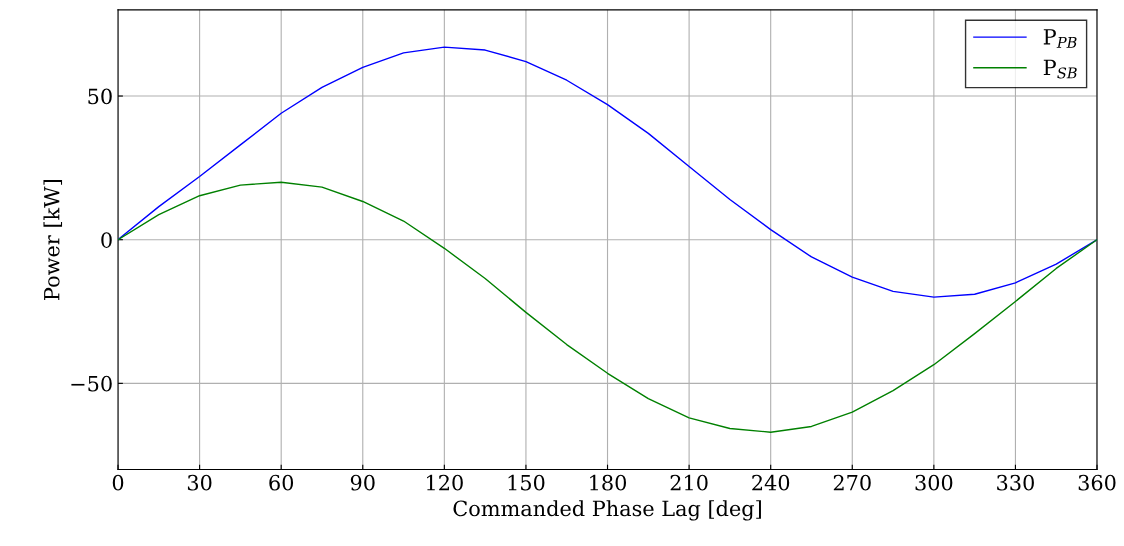 This screenshot has width=1124, height=546. What do you see at coordinates (1097, 482) in the screenshot?
I see `x-tick-label: 360` at bounding box center [1097, 482].